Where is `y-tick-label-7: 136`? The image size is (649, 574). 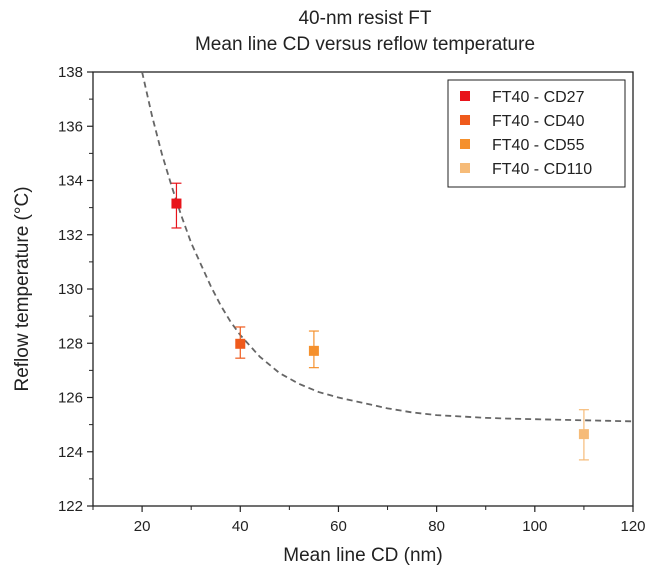 y-tick-label-7: 136 is located at coordinates (70, 126).